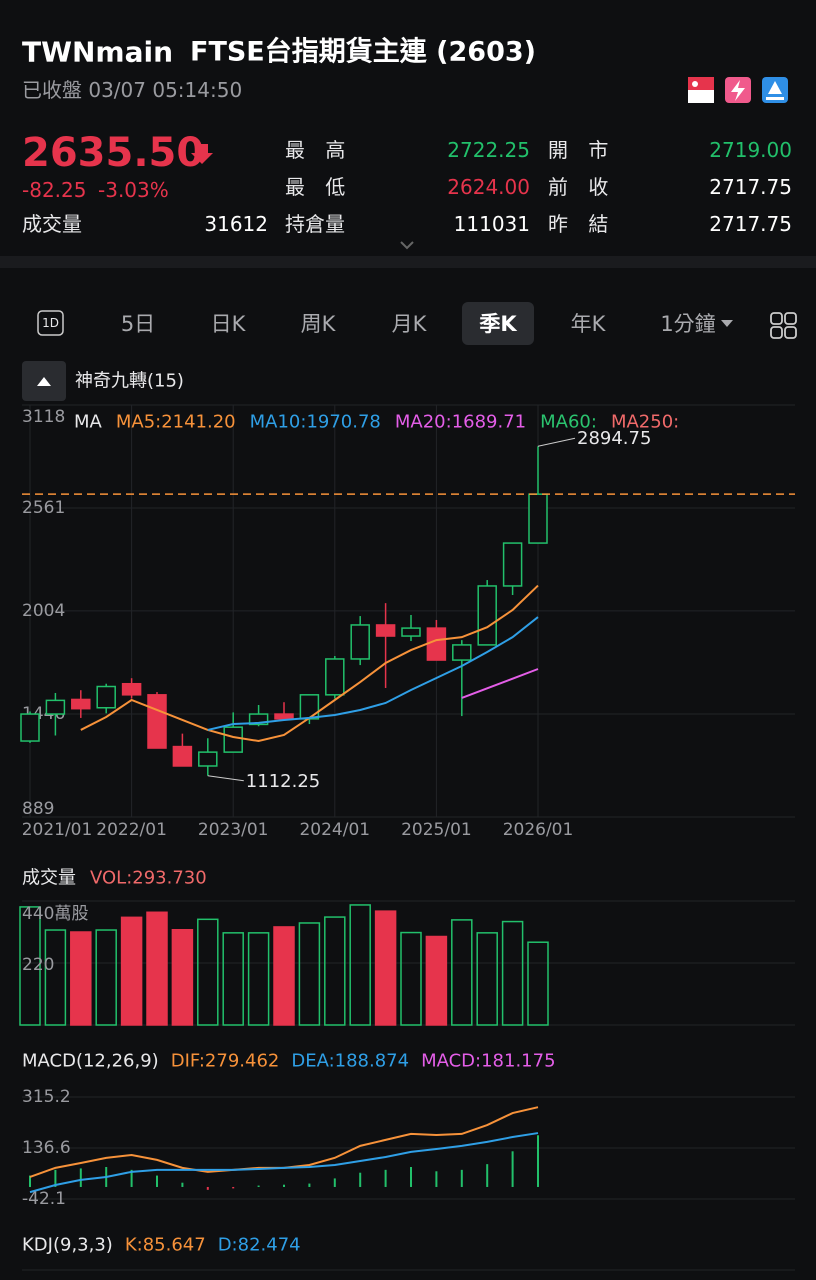  I want to click on y-tick-label: 2004, so click(43, 611).